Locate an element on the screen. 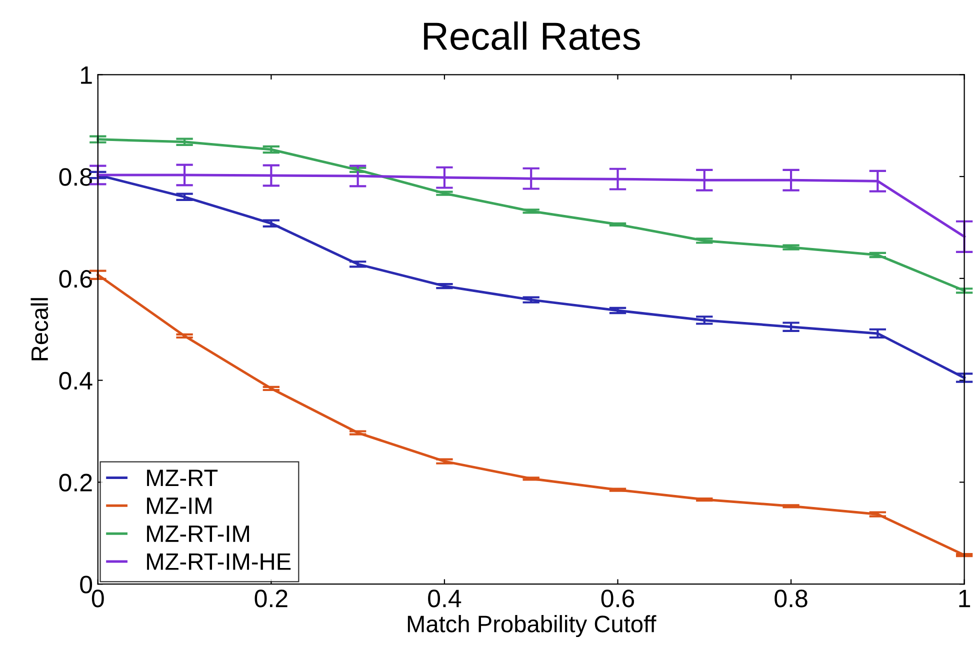  legend-label: MZ-IM is located at coordinates (179, 506).